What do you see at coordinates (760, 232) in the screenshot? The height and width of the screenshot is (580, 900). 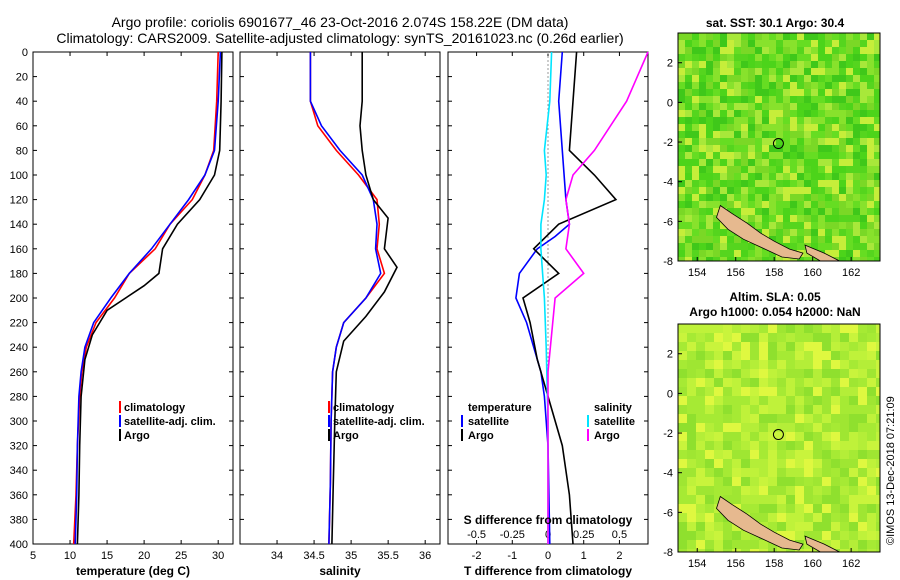 I see `land-island` at bounding box center [760, 232].